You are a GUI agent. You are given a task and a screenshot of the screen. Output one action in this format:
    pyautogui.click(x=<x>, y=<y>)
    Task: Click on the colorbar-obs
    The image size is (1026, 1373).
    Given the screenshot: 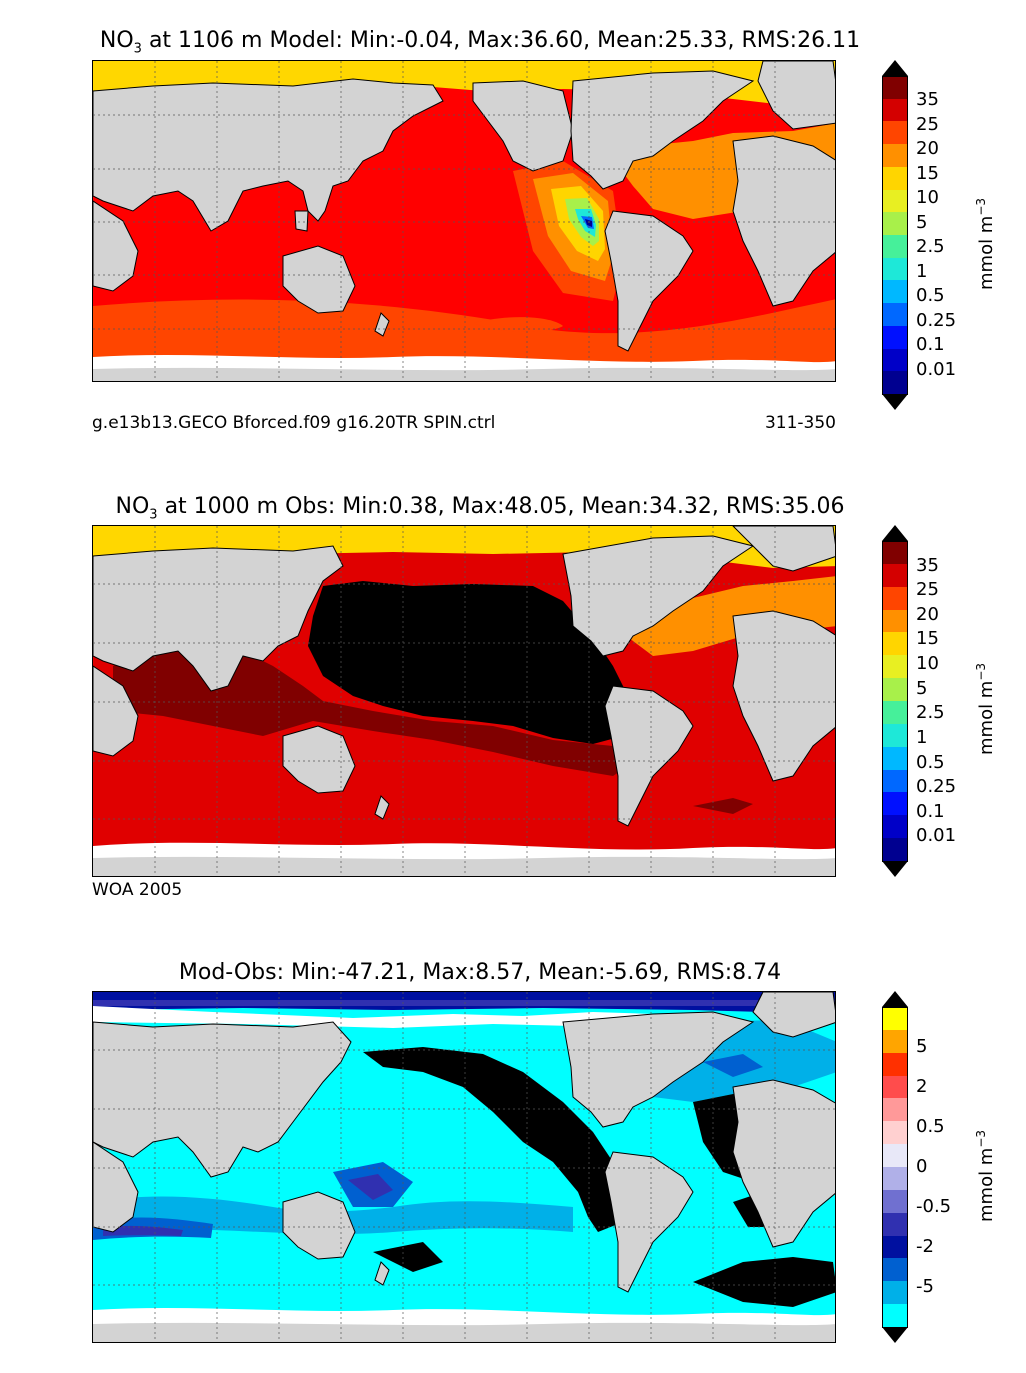 What is the action you would take?
    pyautogui.click(x=895, y=701)
    